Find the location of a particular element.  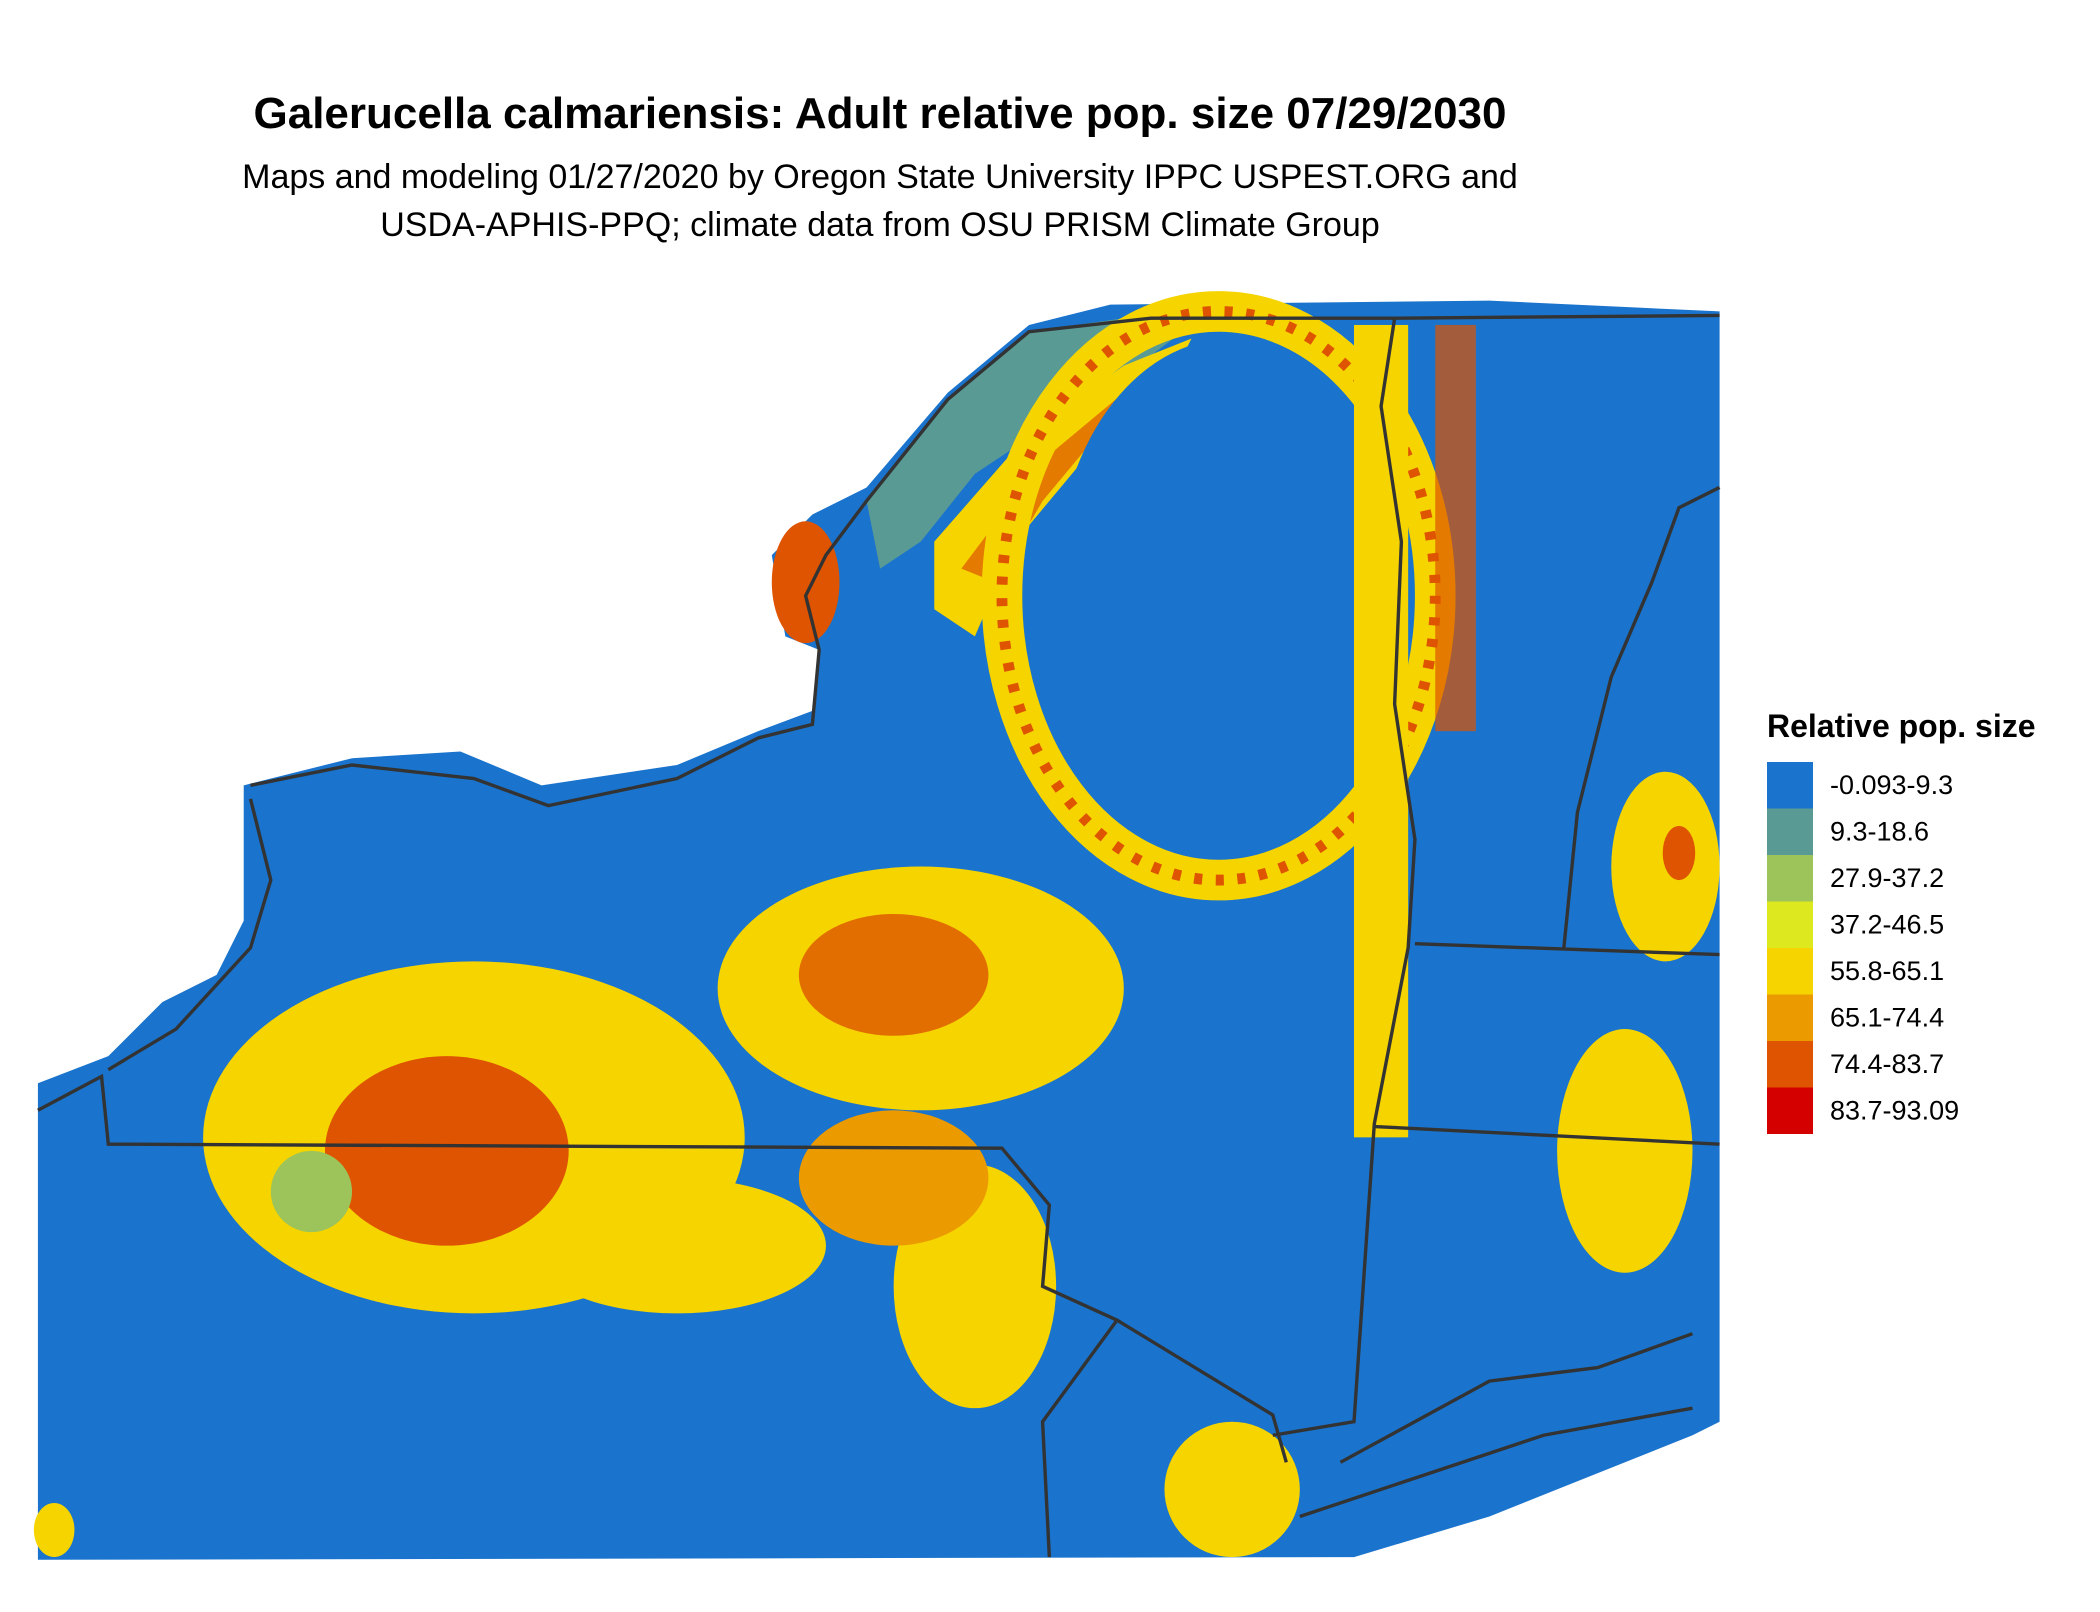

legend-title: Relative pop. size is located at coordinates (1901, 726).